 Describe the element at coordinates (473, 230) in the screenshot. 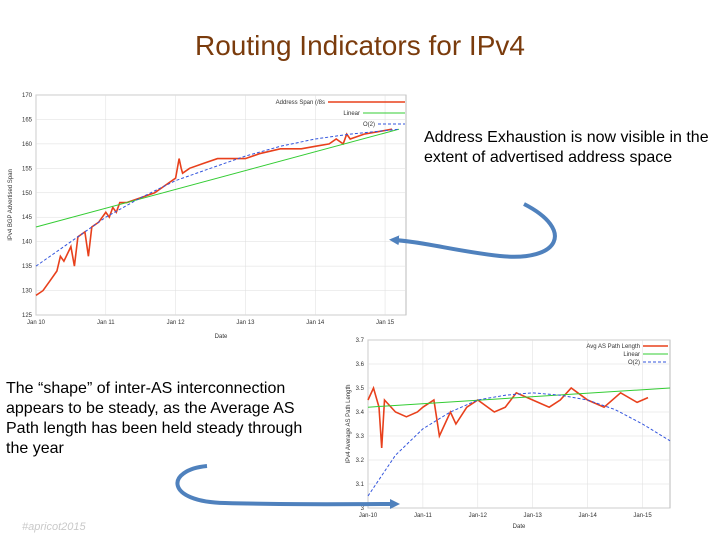

I see `arrow-to-chart1` at that location.